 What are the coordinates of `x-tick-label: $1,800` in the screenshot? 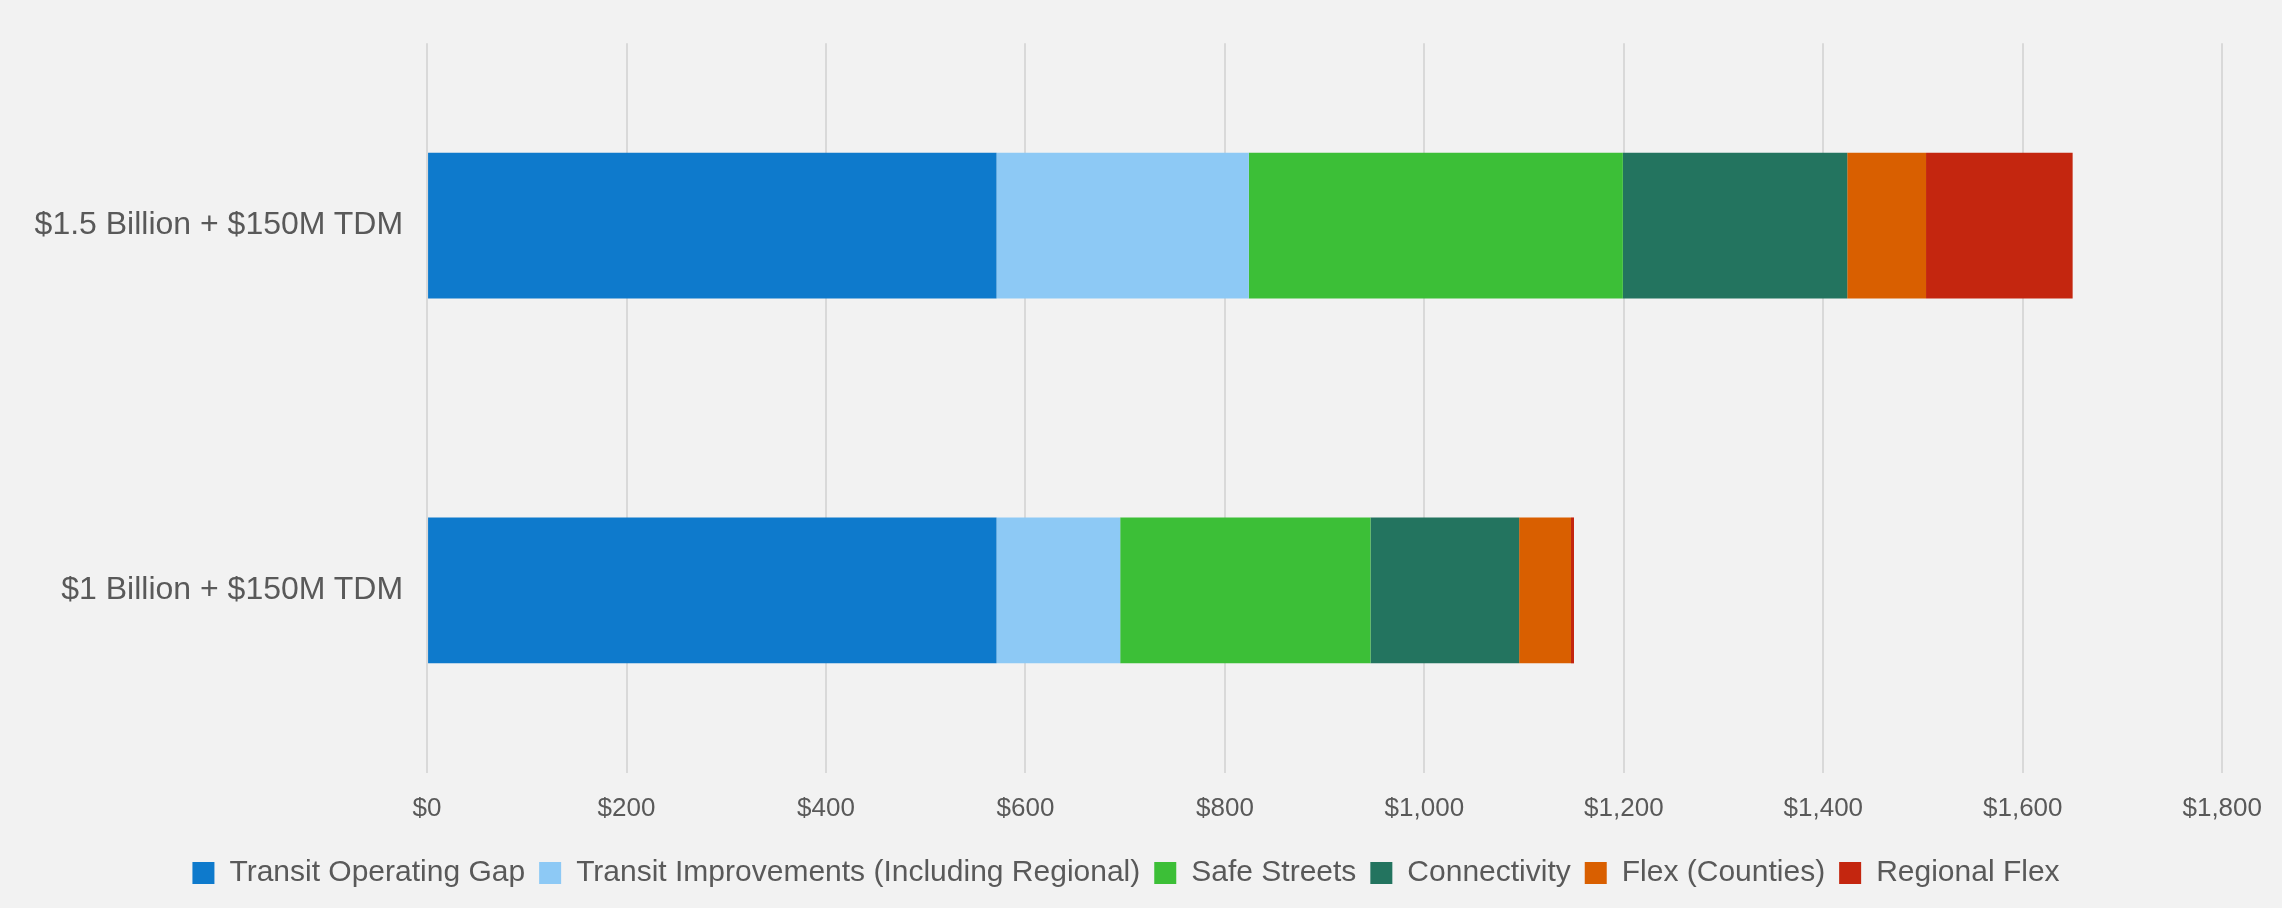 It's located at (2222, 806).